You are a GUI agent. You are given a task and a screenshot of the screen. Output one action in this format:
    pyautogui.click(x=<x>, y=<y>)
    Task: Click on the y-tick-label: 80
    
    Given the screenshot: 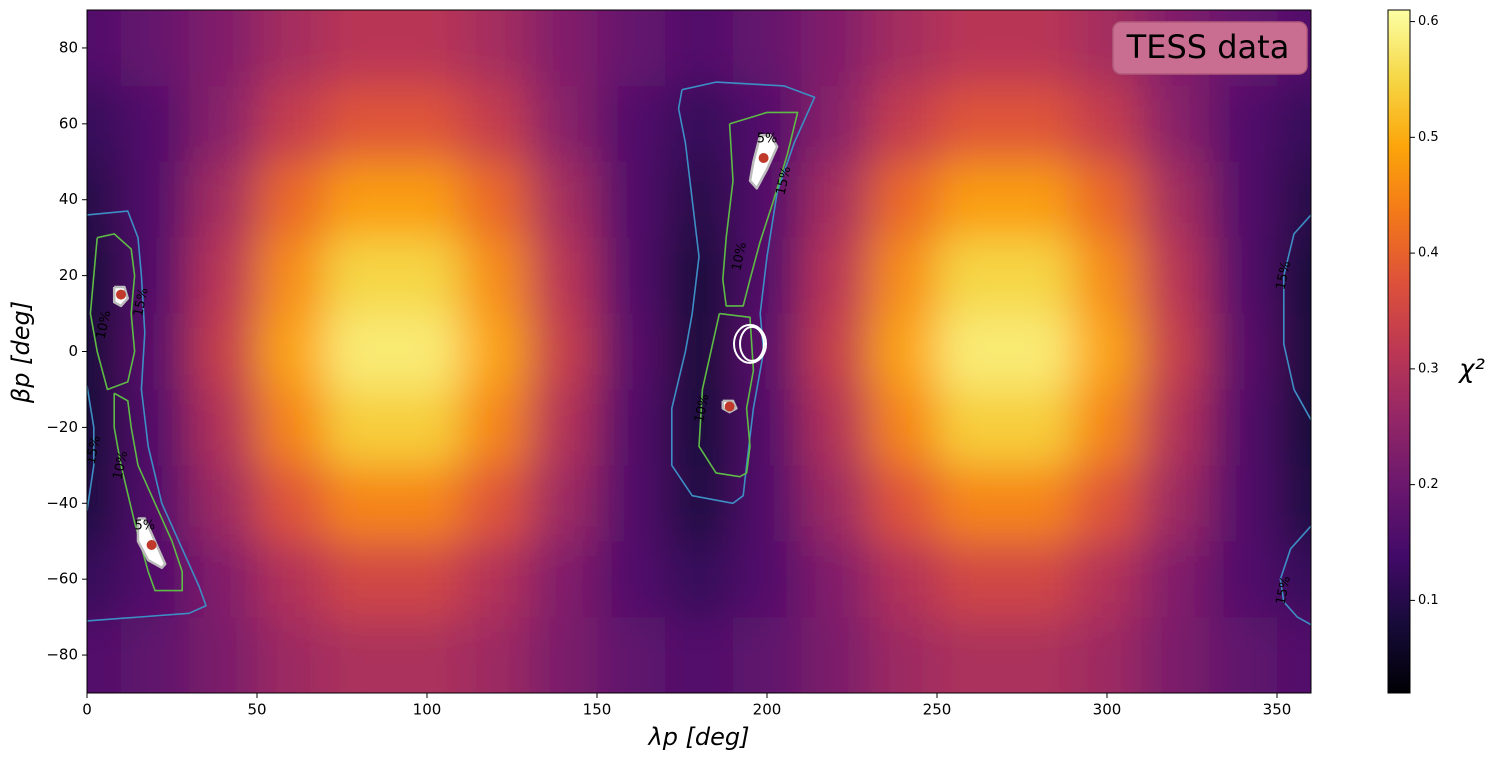 What is the action you would take?
    pyautogui.click(x=68, y=47)
    